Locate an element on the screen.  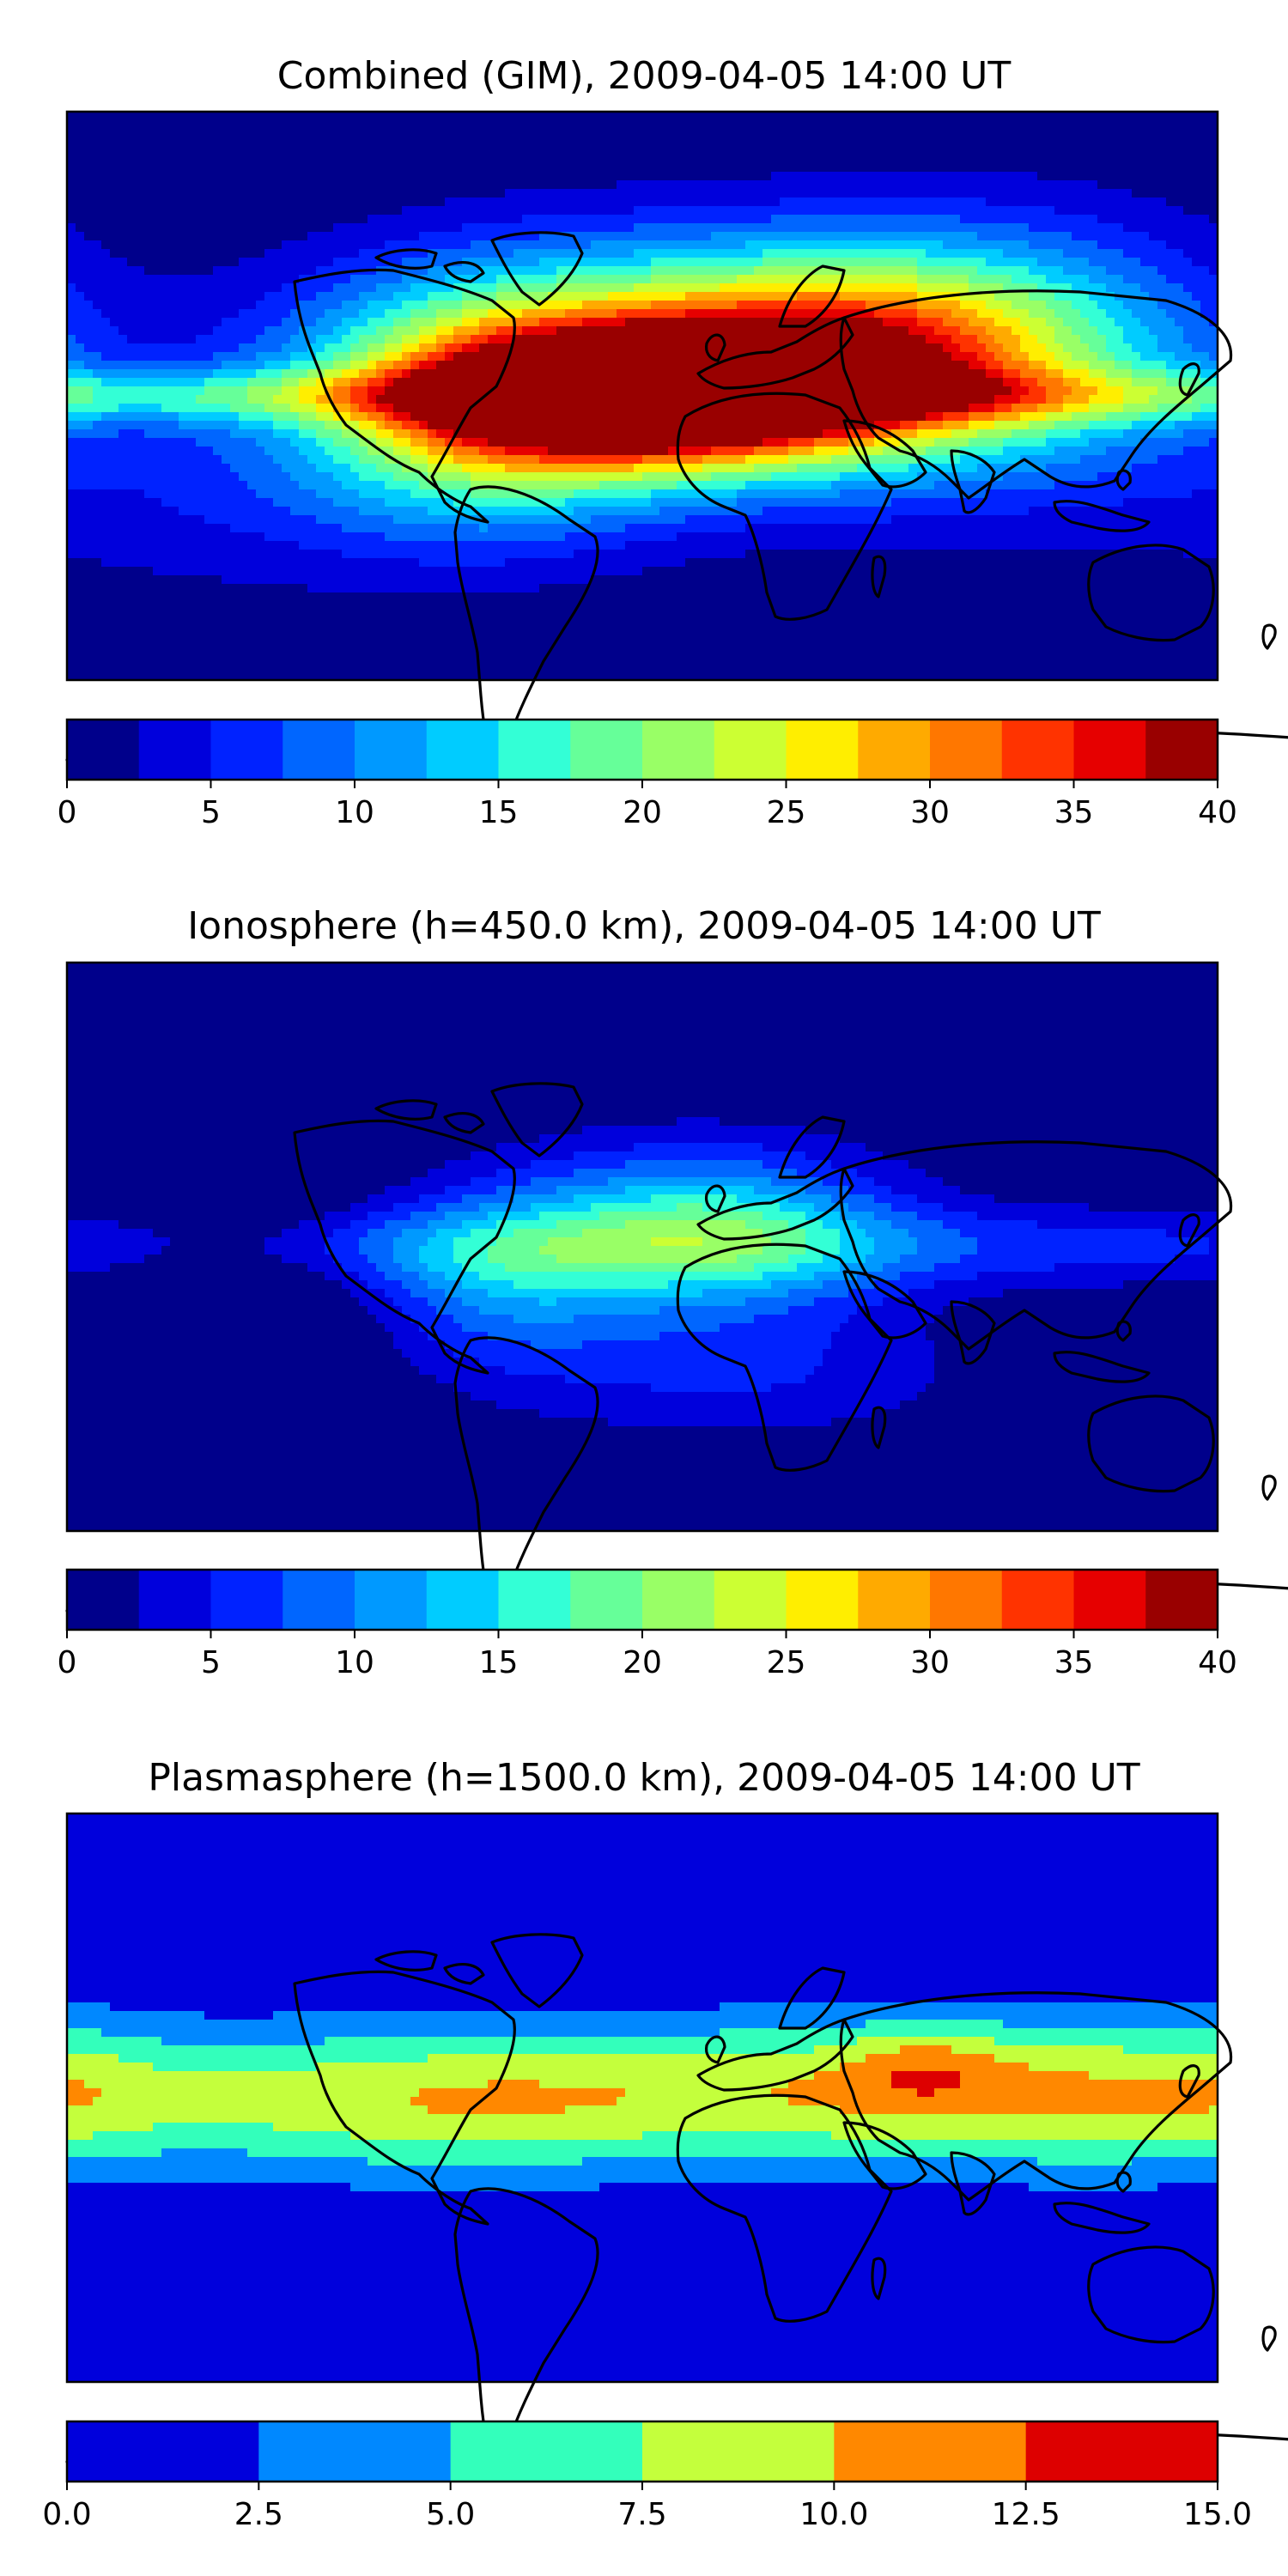
colorbar-tick-label: 25 is located at coordinates (786, 1663).